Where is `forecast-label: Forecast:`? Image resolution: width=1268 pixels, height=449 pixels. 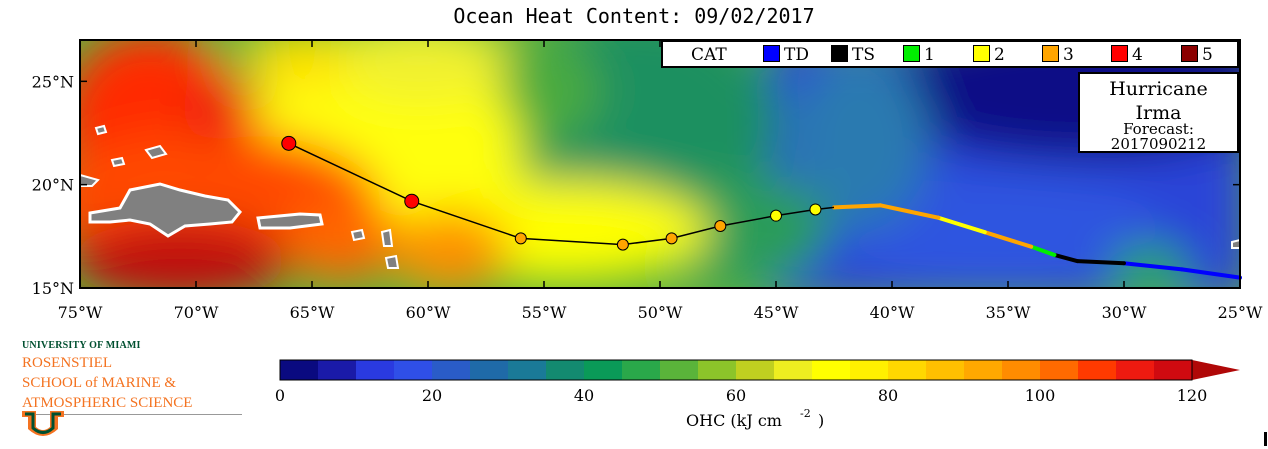
forecast-label: Forecast: is located at coordinates (1158, 129).